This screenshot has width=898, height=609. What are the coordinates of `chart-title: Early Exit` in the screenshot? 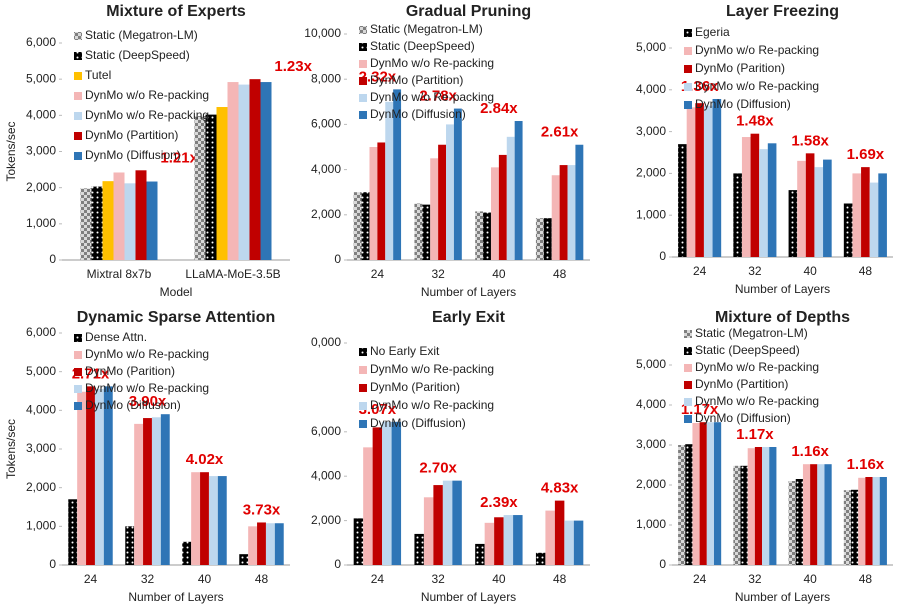 It's located at (469, 317).